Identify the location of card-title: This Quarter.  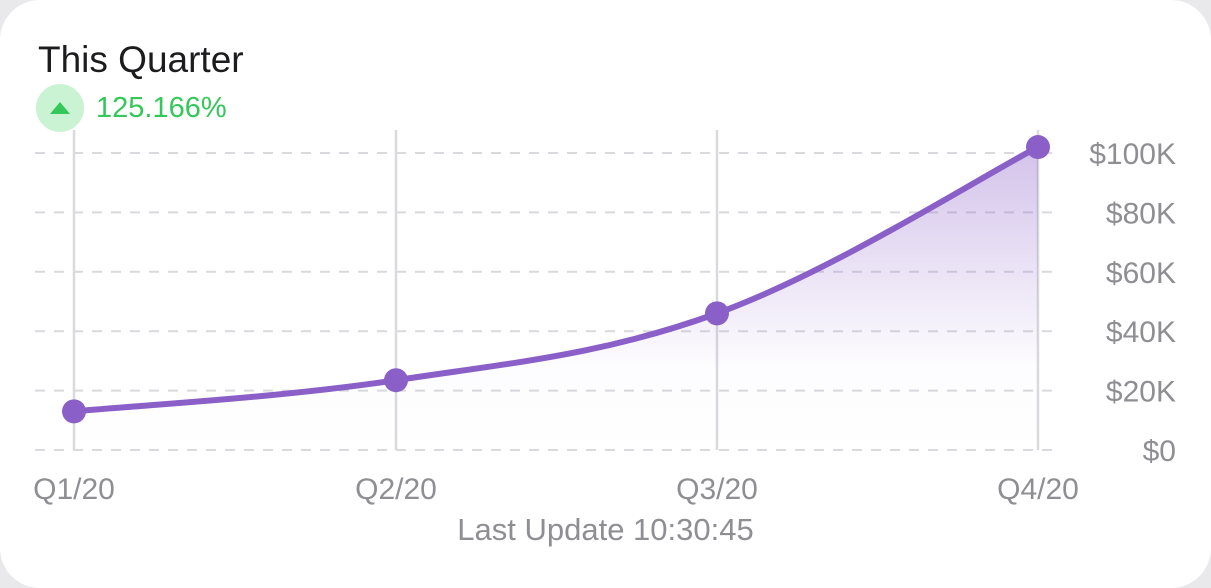
(141, 59).